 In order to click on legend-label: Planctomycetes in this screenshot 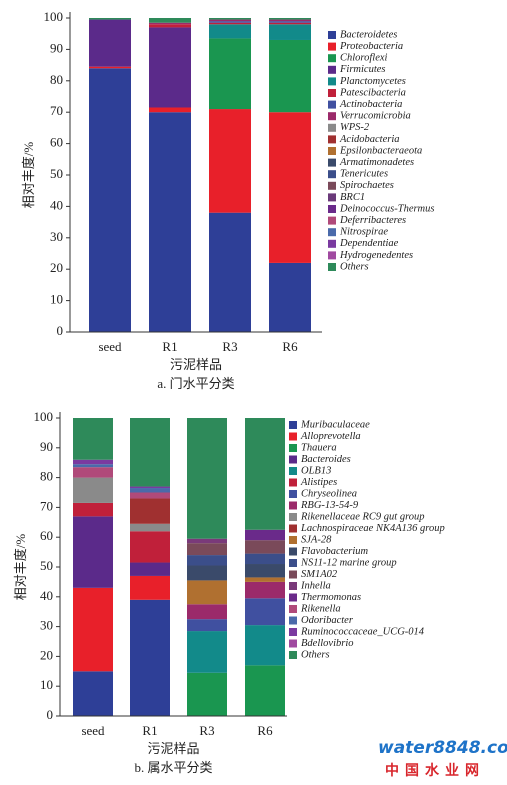, I will do `click(372, 81)`.